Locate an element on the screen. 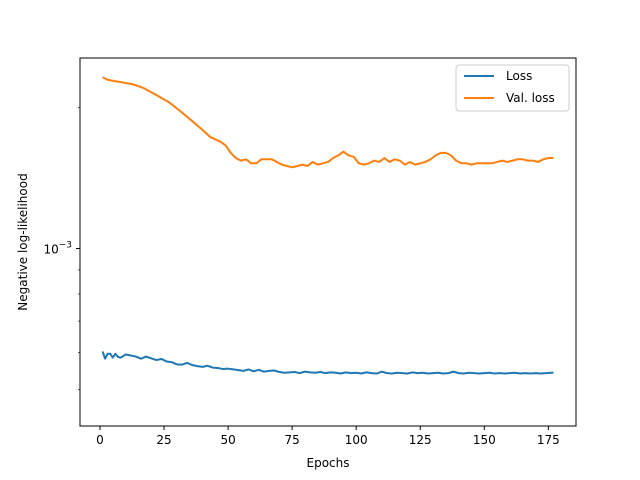 The width and height of the screenshot is (640, 480). x-axis-label: Epochs is located at coordinates (328, 463).